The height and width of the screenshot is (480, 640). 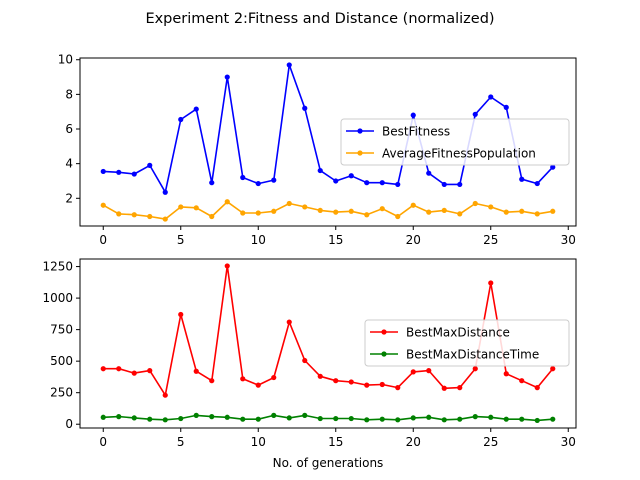 I want to click on plot-distance-legend: BestMaxDistance BestMaxDistanceTime, so click(x=467, y=343).